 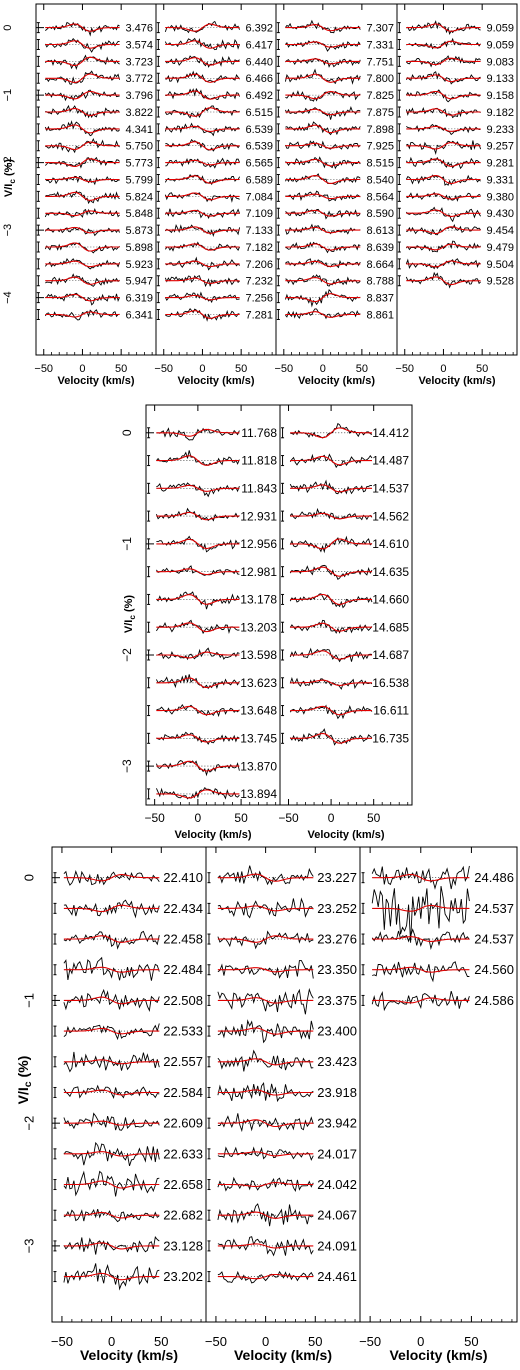 I want to click on rotational-phase-label: 6.515, so click(x=259, y=113).